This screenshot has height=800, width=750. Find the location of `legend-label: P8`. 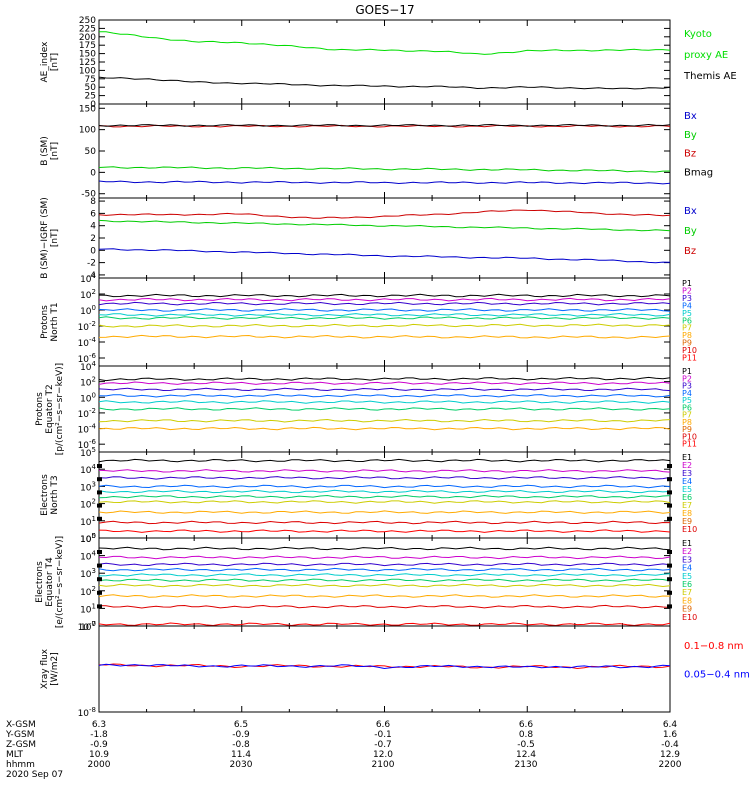

legend-label: P8 is located at coordinates (687, 335).